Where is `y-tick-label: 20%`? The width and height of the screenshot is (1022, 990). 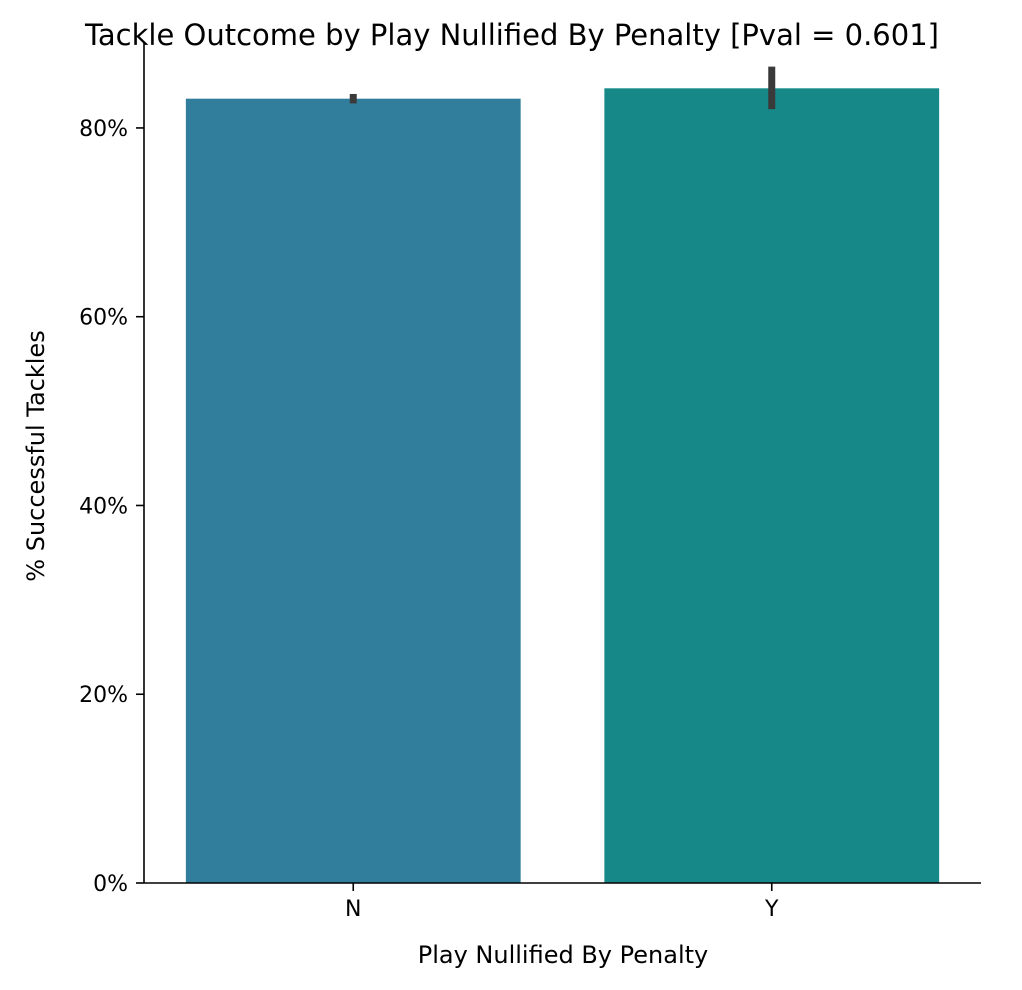
y-tick-label: 20% is located at coordinates (103, 695).